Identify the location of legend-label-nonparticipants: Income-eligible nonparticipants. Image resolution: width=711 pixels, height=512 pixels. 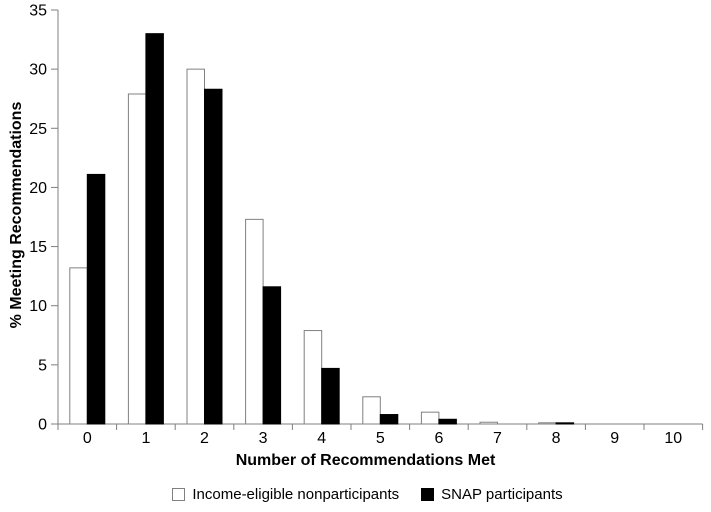
(296, 494).